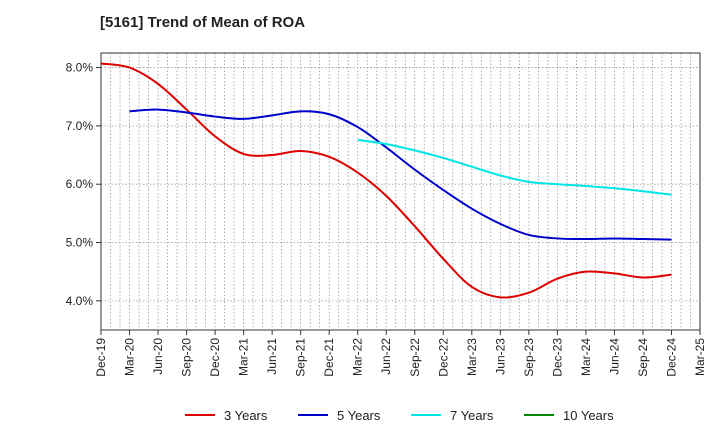 This screenshot has height=440, width=720. What do you see at coordinates (643, 357) in the screenshot?
I see `x-tick-label: Sep-24` at bounding box center [643, 357].